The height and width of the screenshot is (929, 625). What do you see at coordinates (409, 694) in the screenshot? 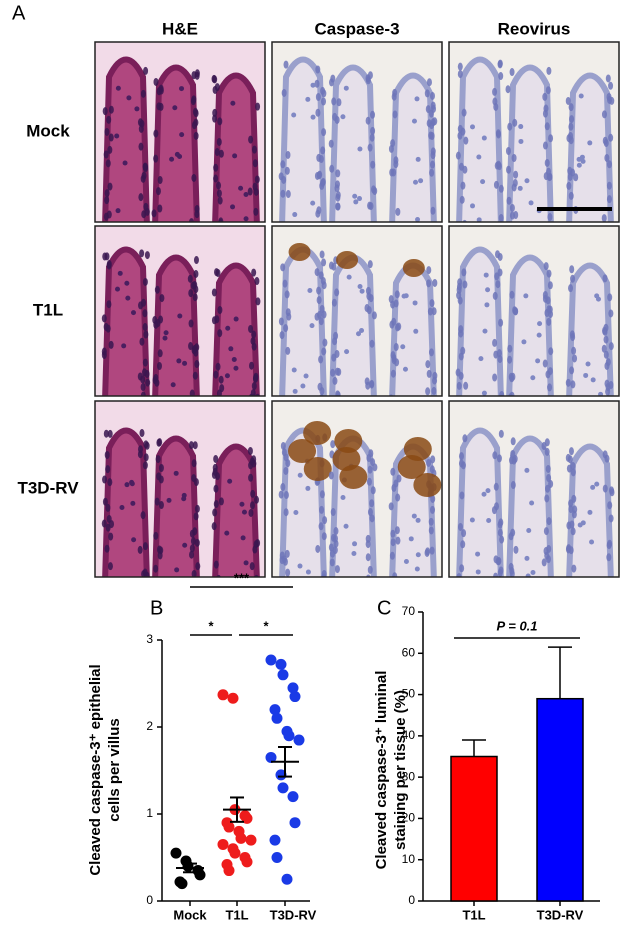
I see `y-tick-label: 50` at bounding box center [409, 694].